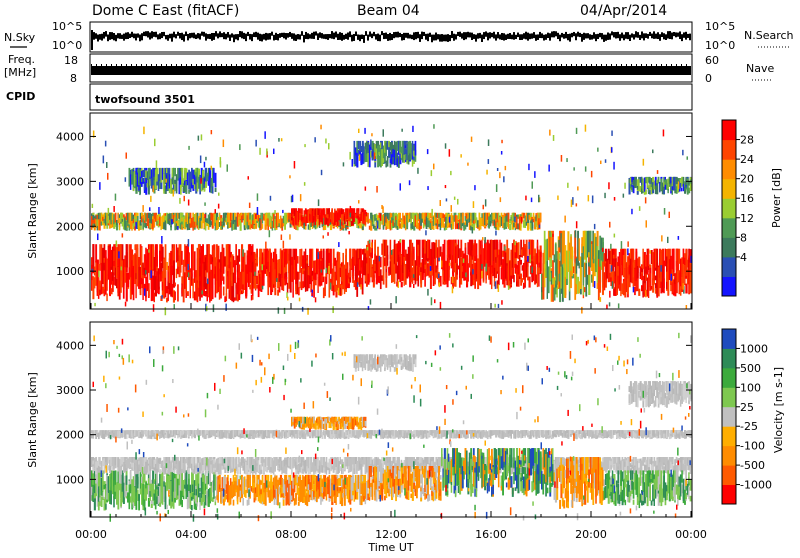  Describe the element at coordinates (760, 68) in the screenshot. I see `nave-label: Nave` at that location.